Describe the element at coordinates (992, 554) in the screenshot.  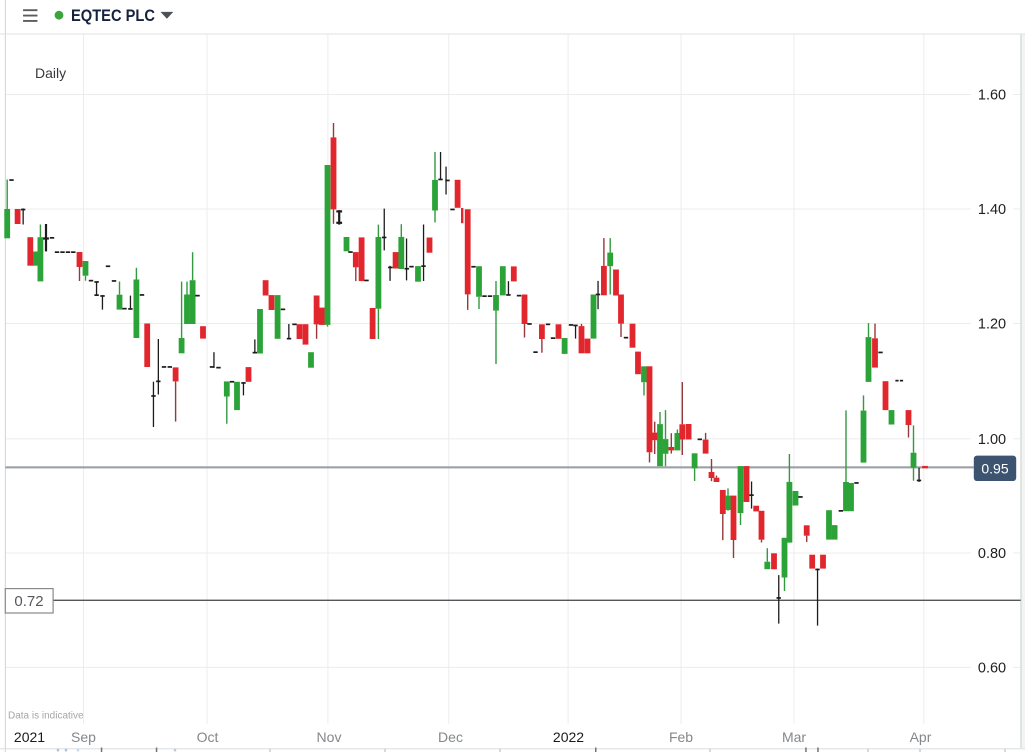
I see `svg-text: 0.80` at that location.